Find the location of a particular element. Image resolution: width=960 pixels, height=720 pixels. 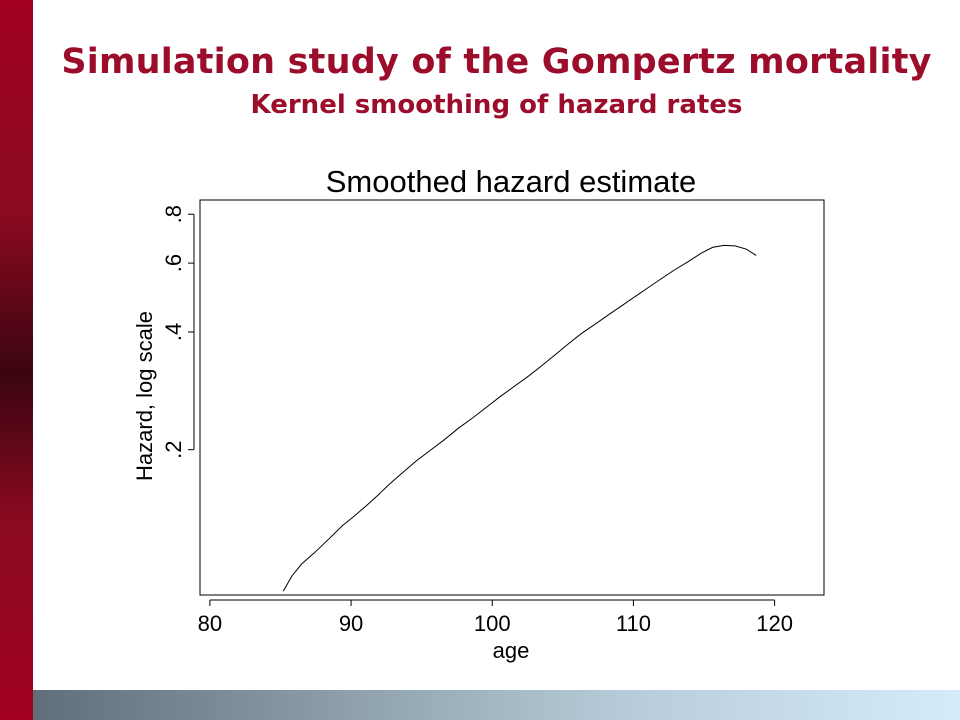

y-axis-label: Hazard, log scale is located at coordinates (144, 396).